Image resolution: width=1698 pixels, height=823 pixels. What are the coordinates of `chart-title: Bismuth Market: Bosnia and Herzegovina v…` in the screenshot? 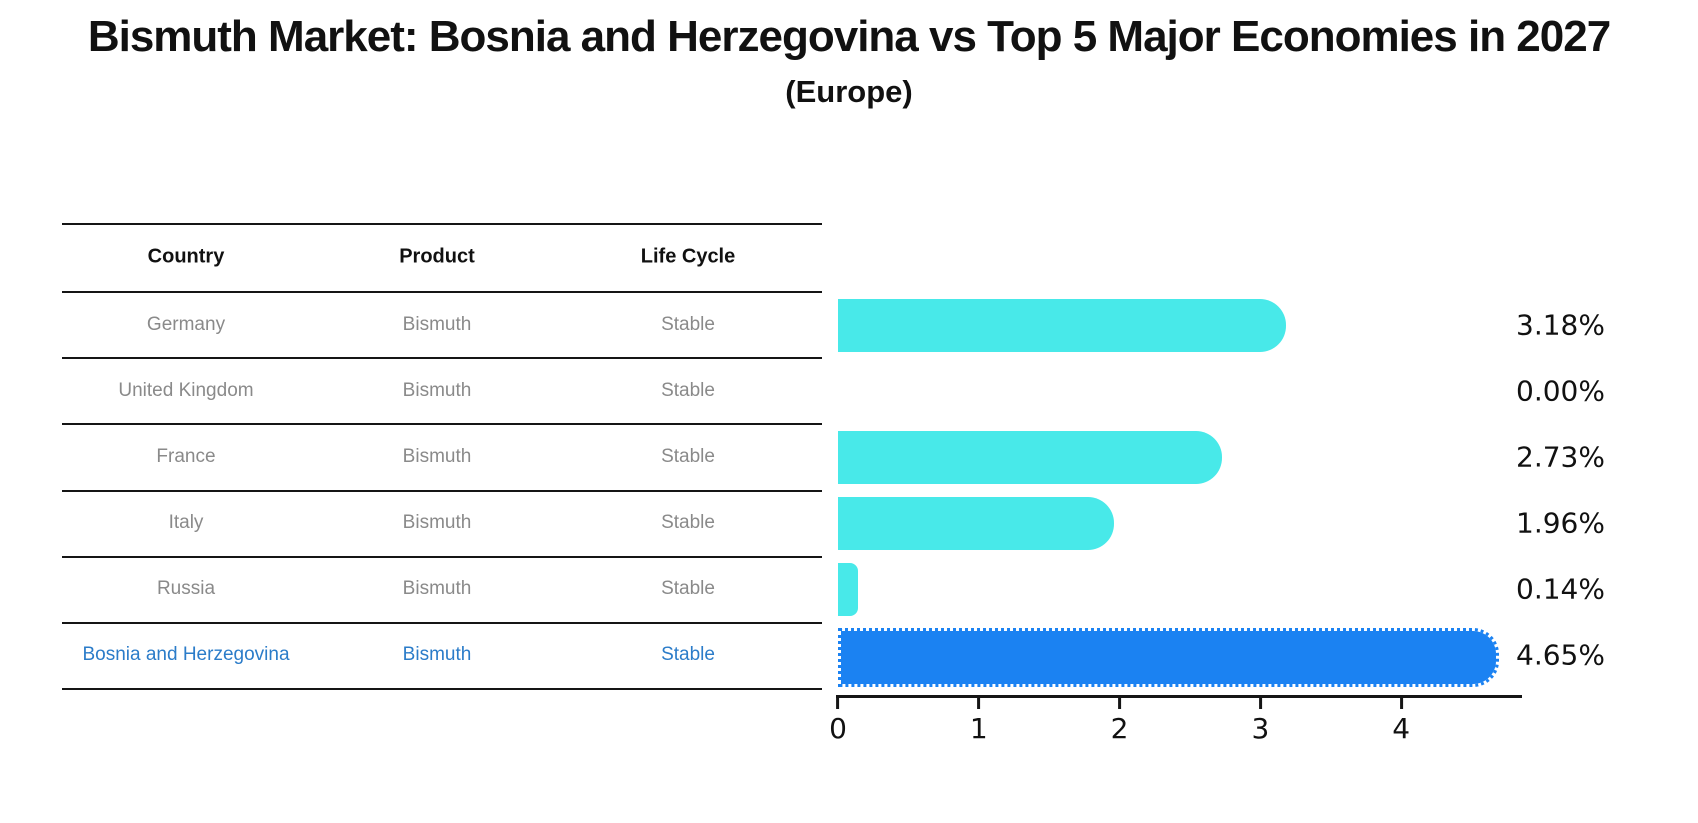 It's located at (849, 36).